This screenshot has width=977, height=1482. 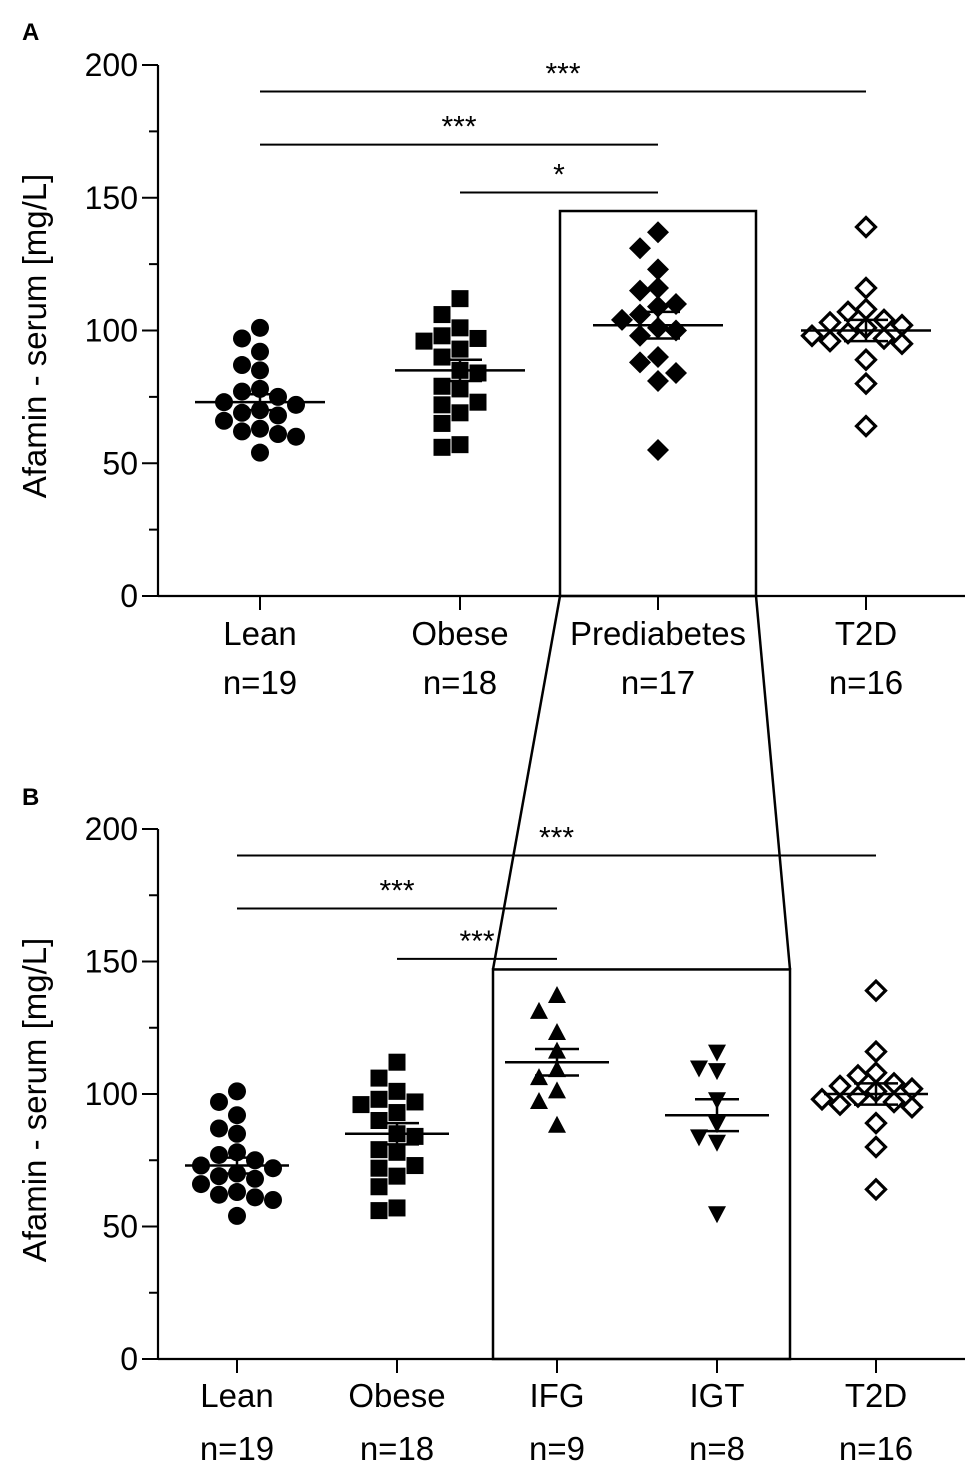 I want to click on zoom-connectors, so click(x=641, y=782).